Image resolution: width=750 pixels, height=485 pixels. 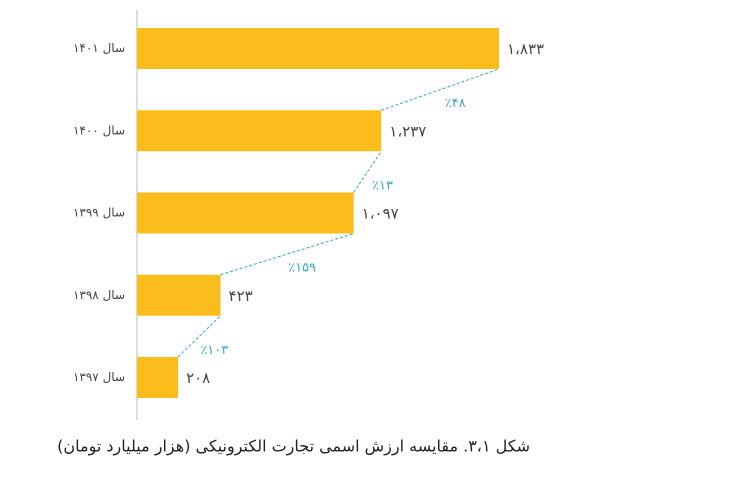 What do you see at coordinates (241, 296) in the screenshot?
I see `value-label: ۴۲۳` at bounding box center [241, 296].